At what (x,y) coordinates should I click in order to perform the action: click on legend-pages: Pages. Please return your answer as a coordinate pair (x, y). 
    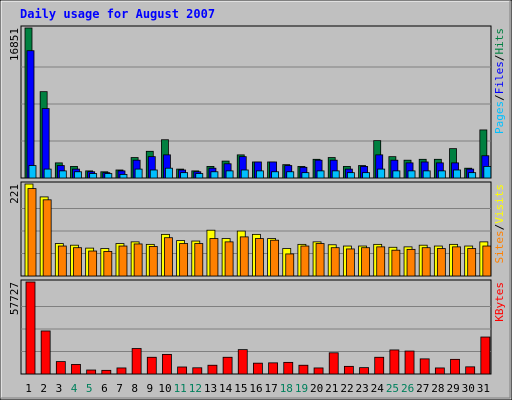
    Looking at the image, I should click on (499, 117).